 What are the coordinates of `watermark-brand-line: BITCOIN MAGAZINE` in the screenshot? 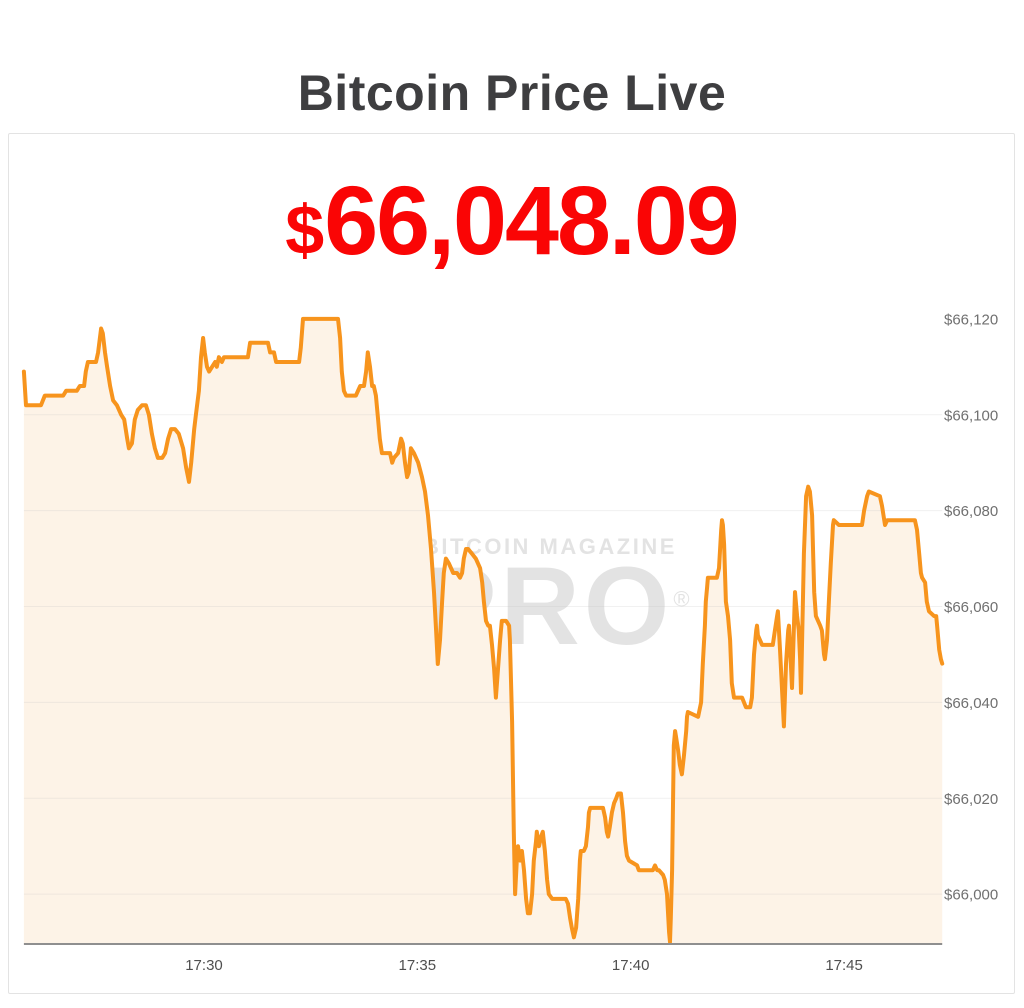 It's located at (550, 546).